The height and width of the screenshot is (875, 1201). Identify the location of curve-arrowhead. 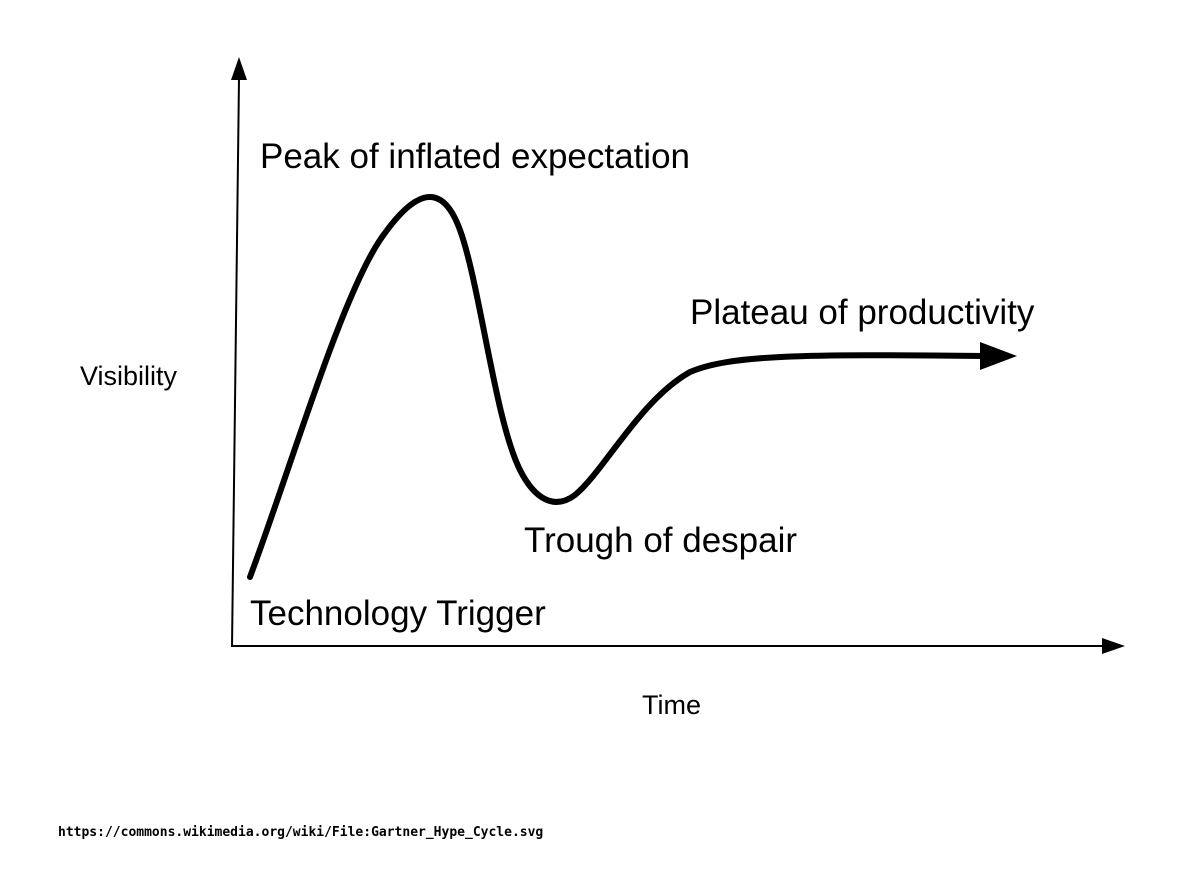
(998, 356).